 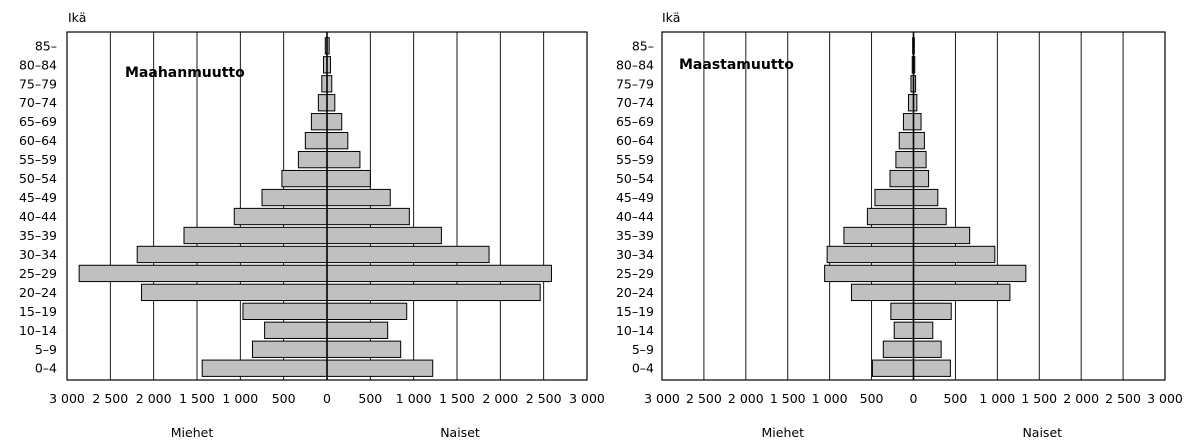 I want to click on bar-miehet-60–64, so click(x=906, y=141).